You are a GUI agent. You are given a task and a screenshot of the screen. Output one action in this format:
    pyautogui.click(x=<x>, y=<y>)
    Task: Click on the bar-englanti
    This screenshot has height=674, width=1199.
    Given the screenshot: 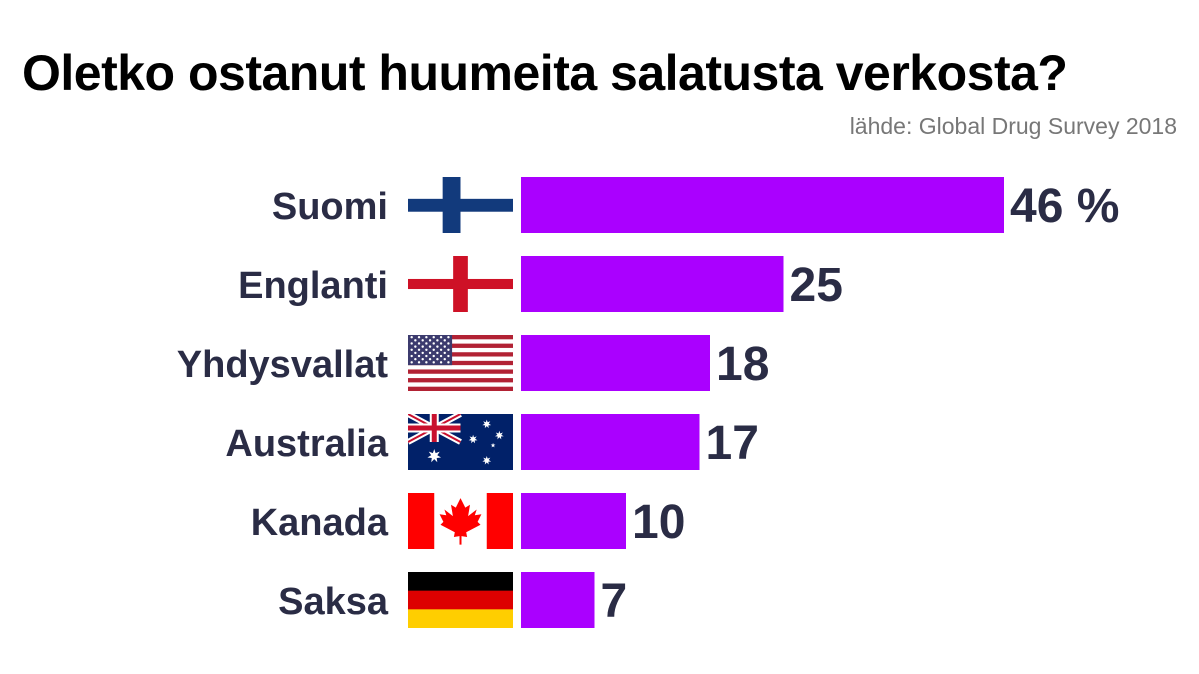 What is the action you would take?
    pyautogui.click(x=652, y=284)
    